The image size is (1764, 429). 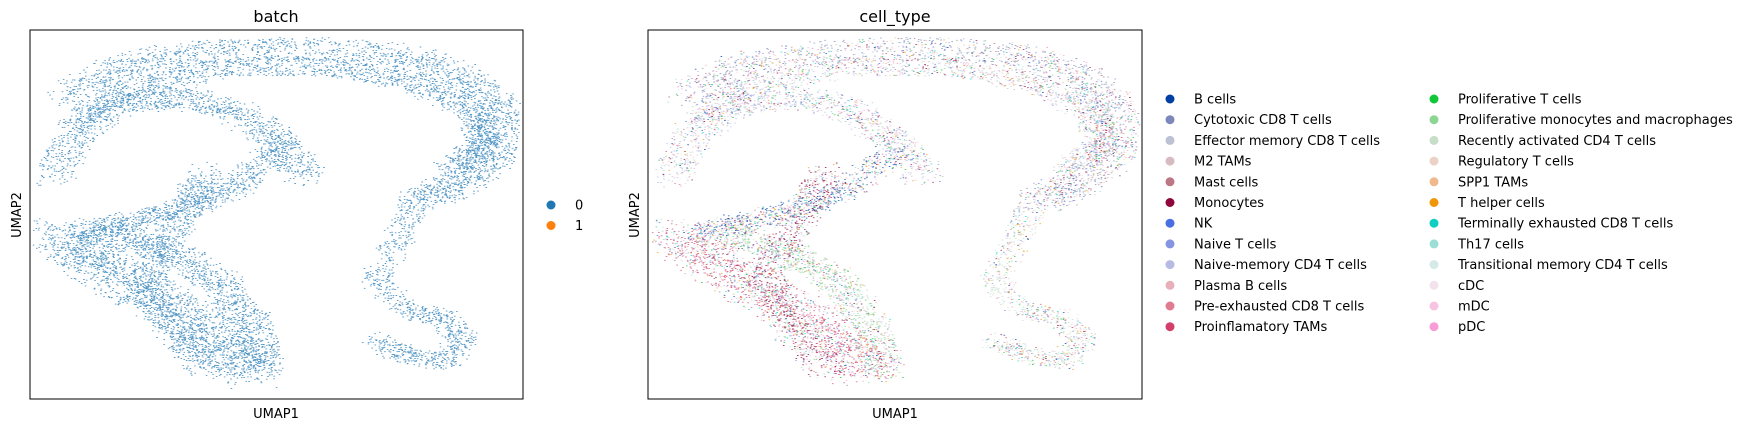 What do you see at coordinates (1516, 162) in the screenshot?
I see `legend-label: Regulatory T cells` at bounding box center [1516, 162].